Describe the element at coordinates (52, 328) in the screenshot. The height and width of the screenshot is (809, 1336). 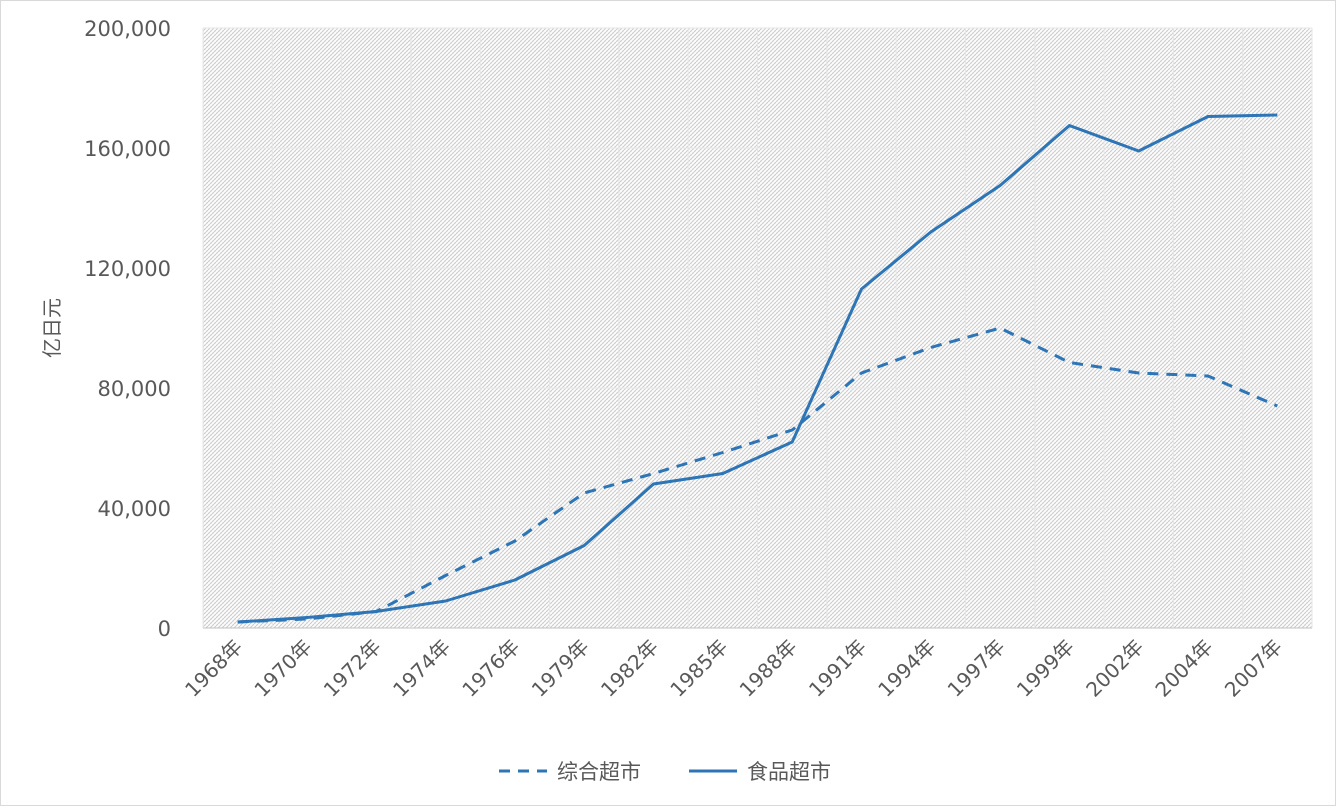
I see `y-axis-label: 亿日元` at that location.